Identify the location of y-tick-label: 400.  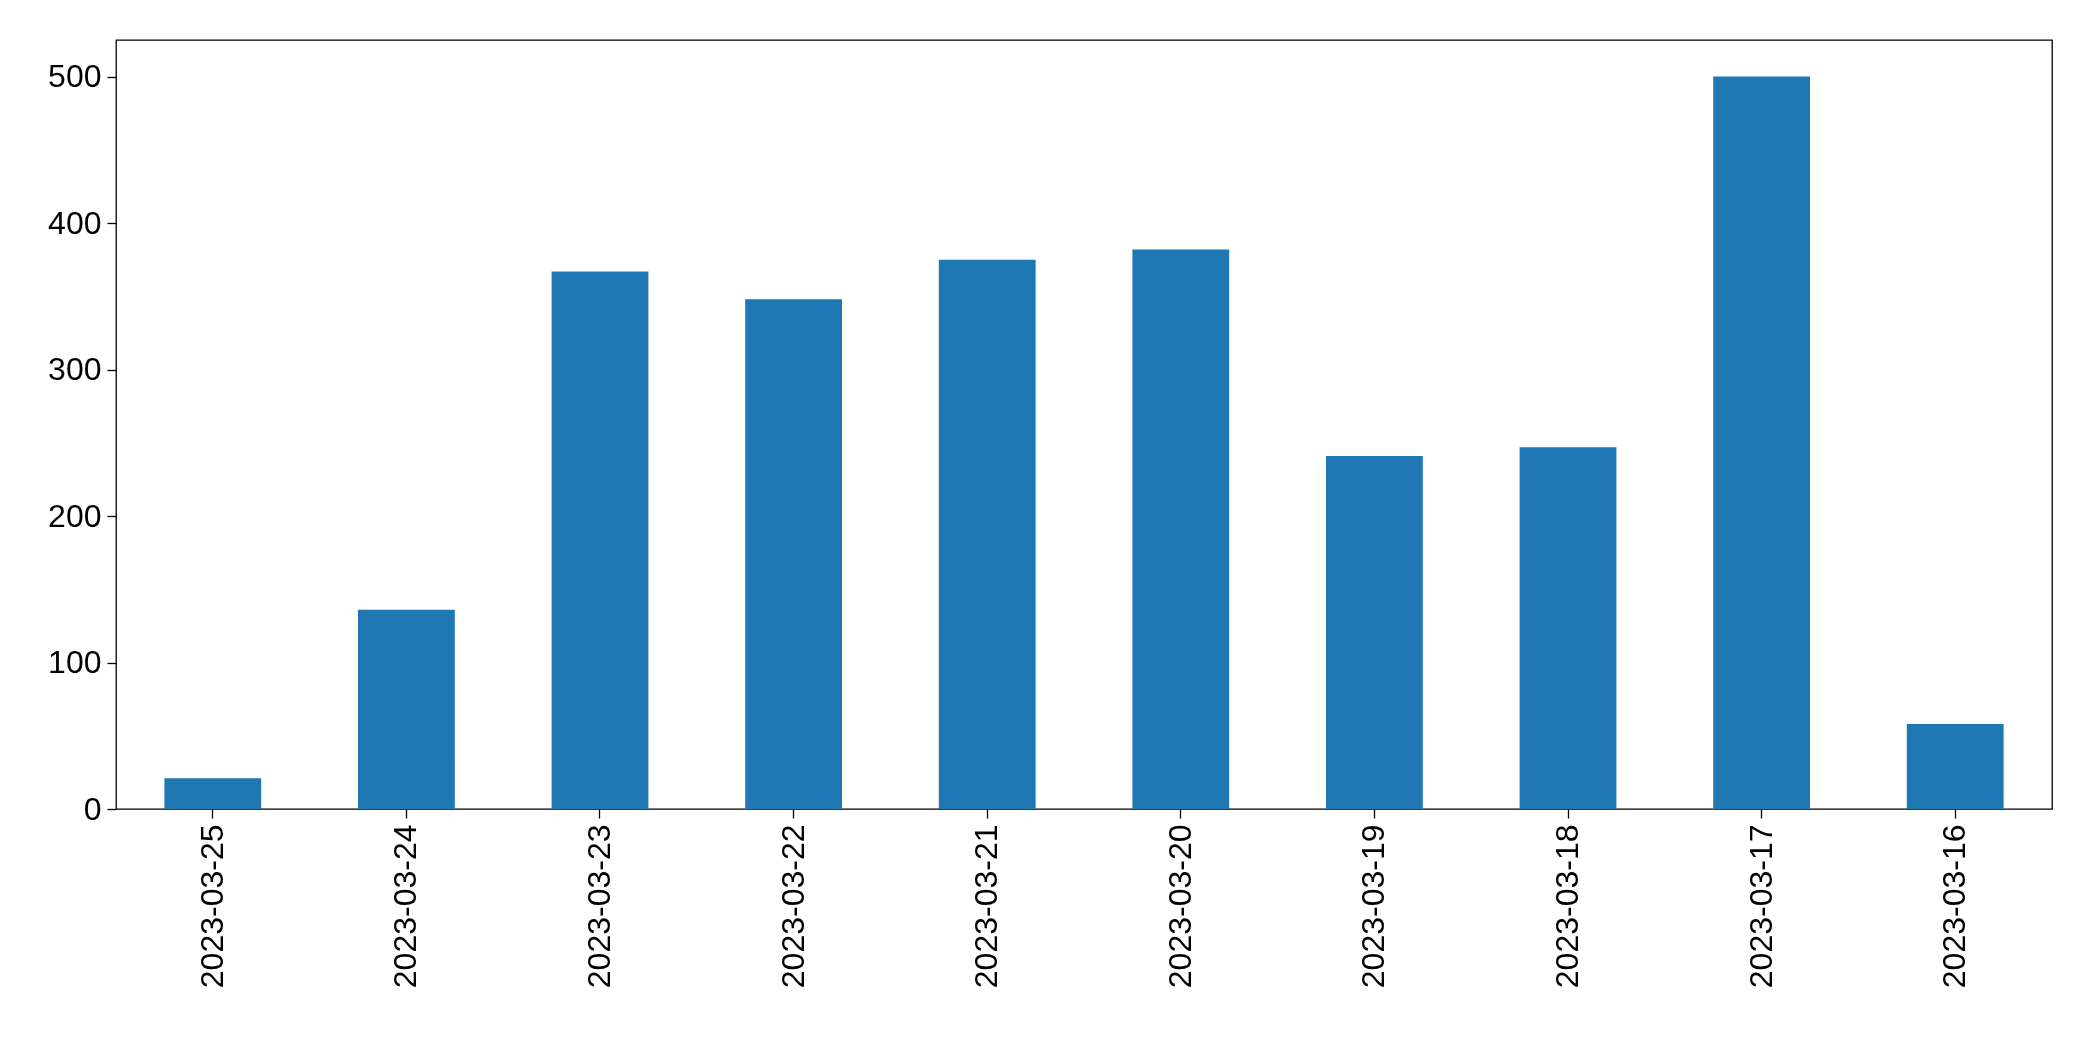
(75, 222).